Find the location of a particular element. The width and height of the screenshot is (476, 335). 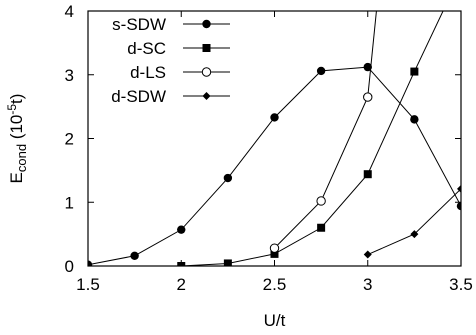

y-axis-title: Econd (10-5t) is located at coordinates (17, 139).